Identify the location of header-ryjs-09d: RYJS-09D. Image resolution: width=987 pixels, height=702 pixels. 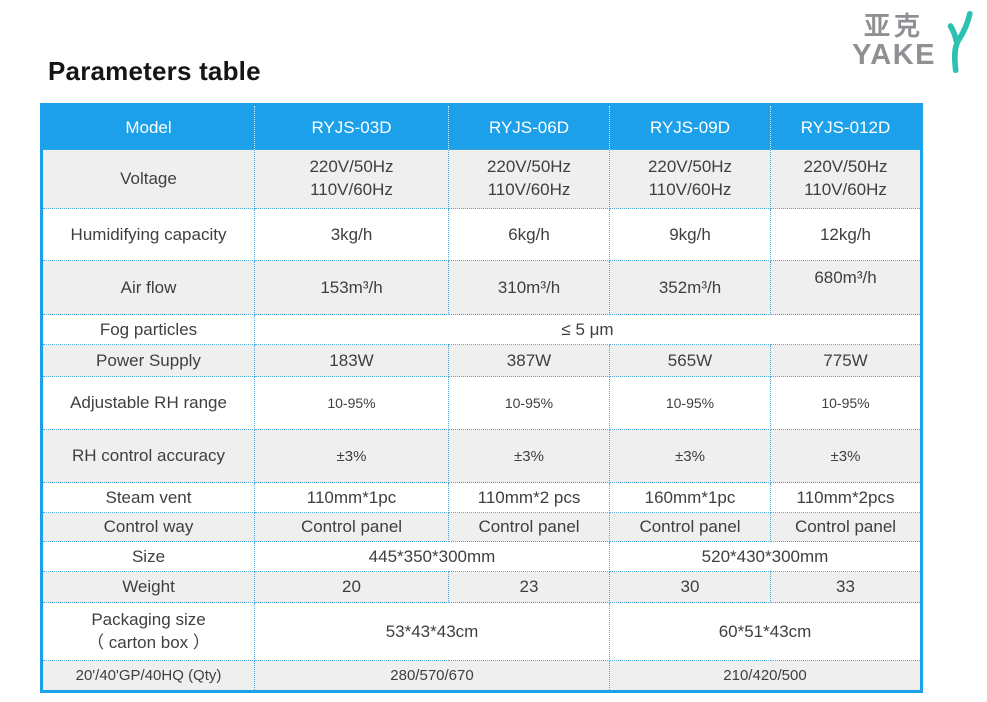
(690, 127).